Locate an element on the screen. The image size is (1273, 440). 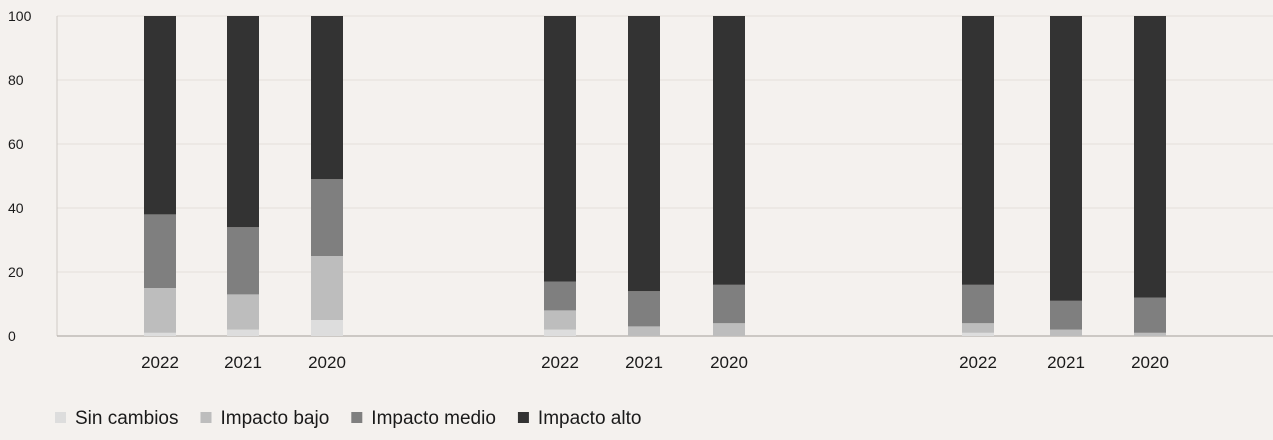
y-tick-label: 80 is located at coordinates (16, 80).